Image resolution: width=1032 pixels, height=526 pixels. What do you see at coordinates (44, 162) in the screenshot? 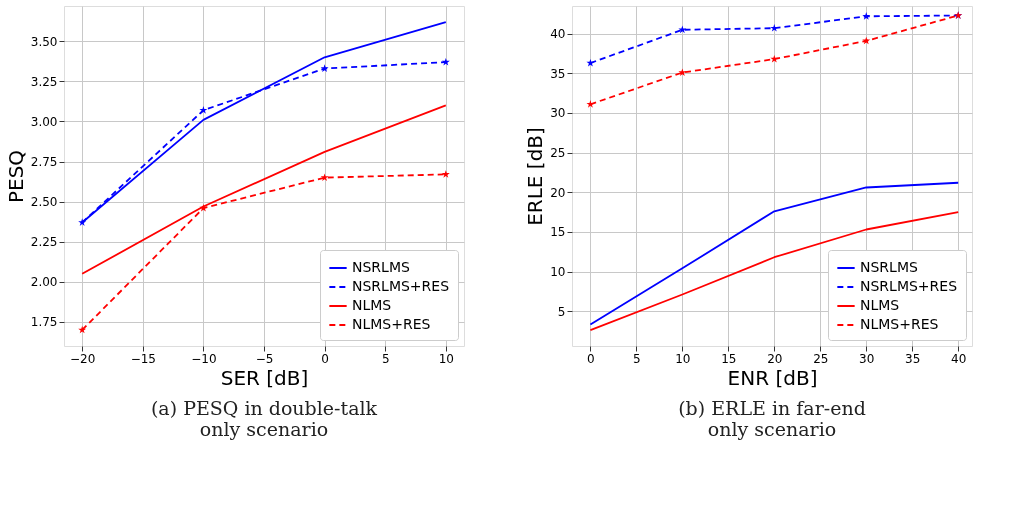
I see `y-tick-label: 2.75` at bounding box center [44, 162].